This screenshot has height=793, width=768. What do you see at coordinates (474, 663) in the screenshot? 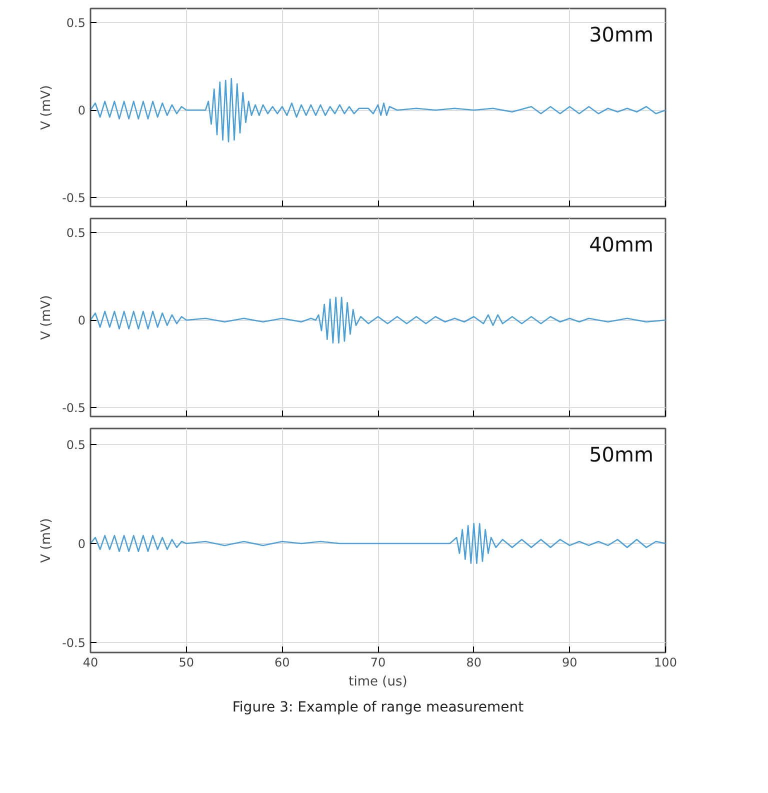
I see `x-tick-label: 80` at bounding box center [474, 663].